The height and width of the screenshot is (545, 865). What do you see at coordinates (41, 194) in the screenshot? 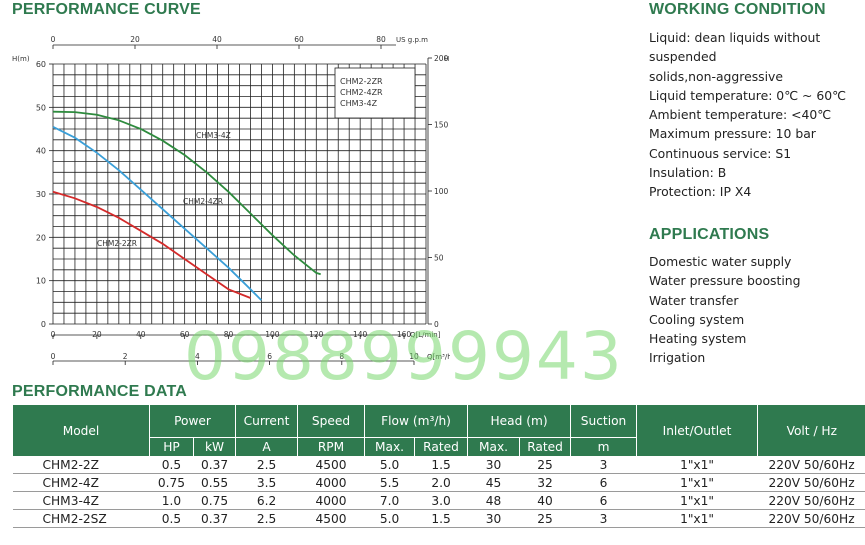
I see `y-tick-label: 30` at bounding box center [41, 194].